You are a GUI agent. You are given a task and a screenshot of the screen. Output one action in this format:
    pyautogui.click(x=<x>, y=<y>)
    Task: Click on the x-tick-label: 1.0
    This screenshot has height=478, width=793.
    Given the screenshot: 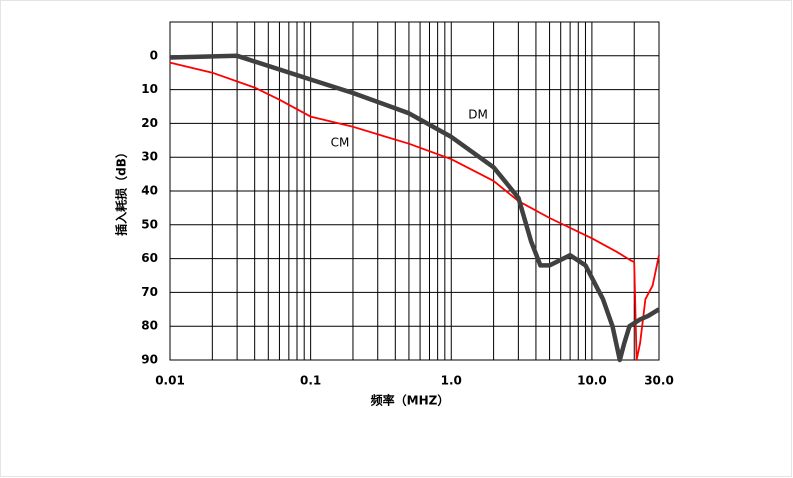 What is the action you would take?
    pyautogui.click(x=451, y=381)
    